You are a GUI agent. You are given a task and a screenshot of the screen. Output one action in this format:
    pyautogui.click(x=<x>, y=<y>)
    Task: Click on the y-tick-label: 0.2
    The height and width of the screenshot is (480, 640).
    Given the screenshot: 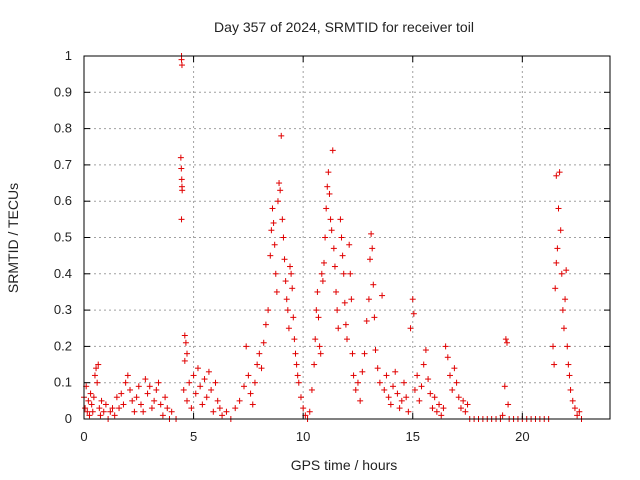 What is the action you would take?
    pyautogui.click(x=63, y=345)
    